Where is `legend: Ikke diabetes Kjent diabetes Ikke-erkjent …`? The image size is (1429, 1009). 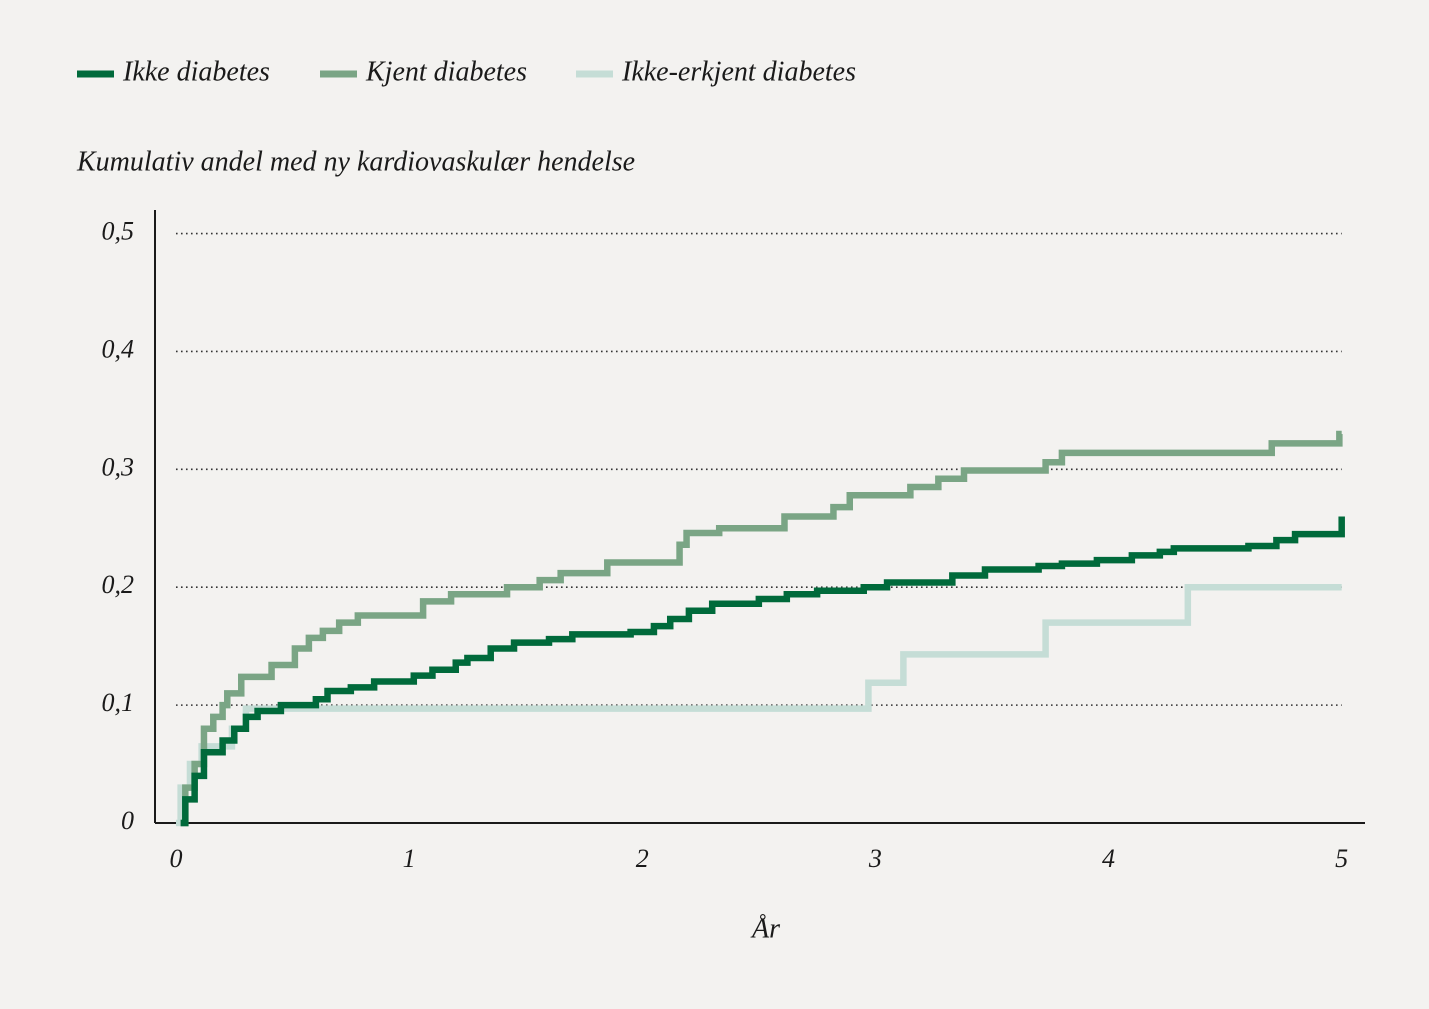 legend: Ikke diabetes Kjent diabetes Ikke-erkjent … is located at coordinates (466, 71).